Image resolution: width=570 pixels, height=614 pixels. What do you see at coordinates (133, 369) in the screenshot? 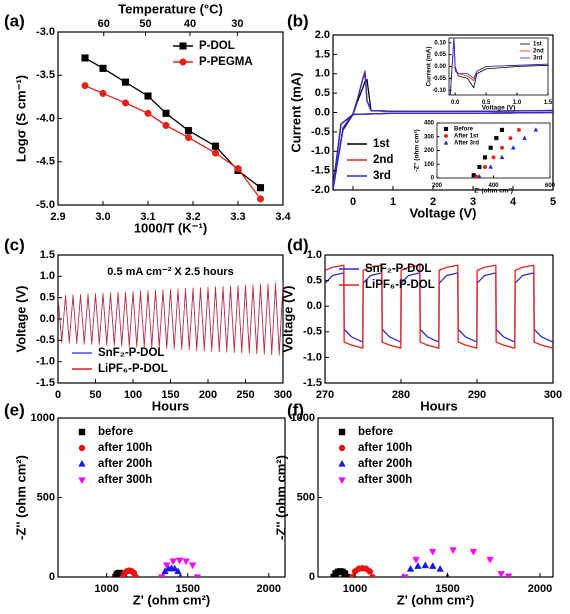
I see `legend-label: LiPF₆-P-DOL` at bounding box center [133, 369].